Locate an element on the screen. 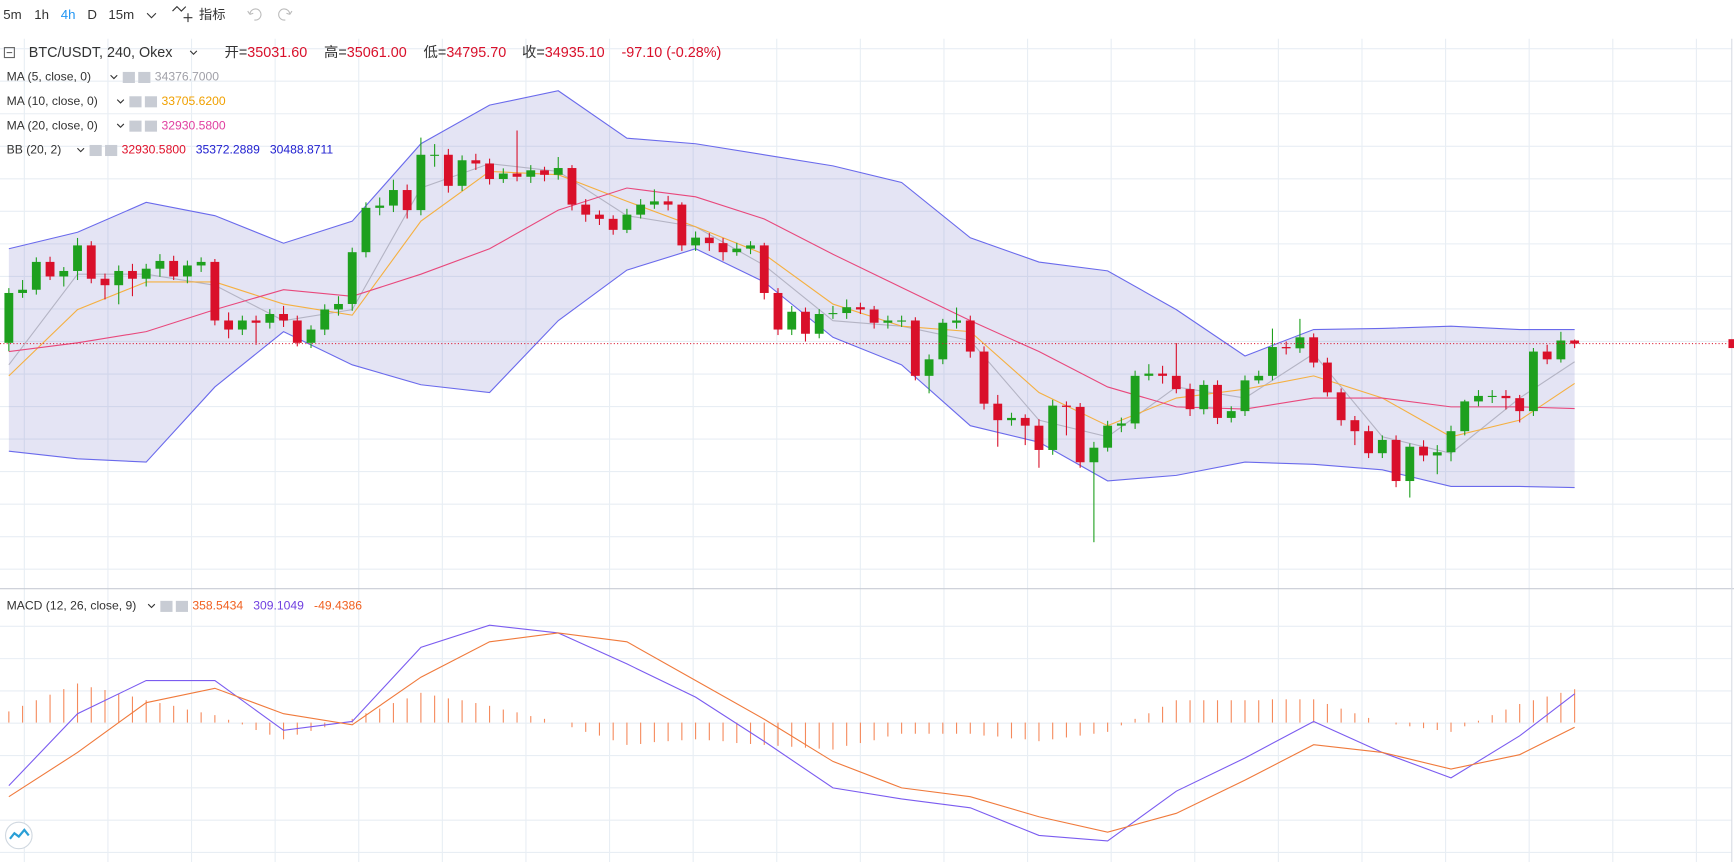 Image resolution: width=1734 pixels, height=862 pixels. indicators-button: 指标 is located at coordinates (212, 14).